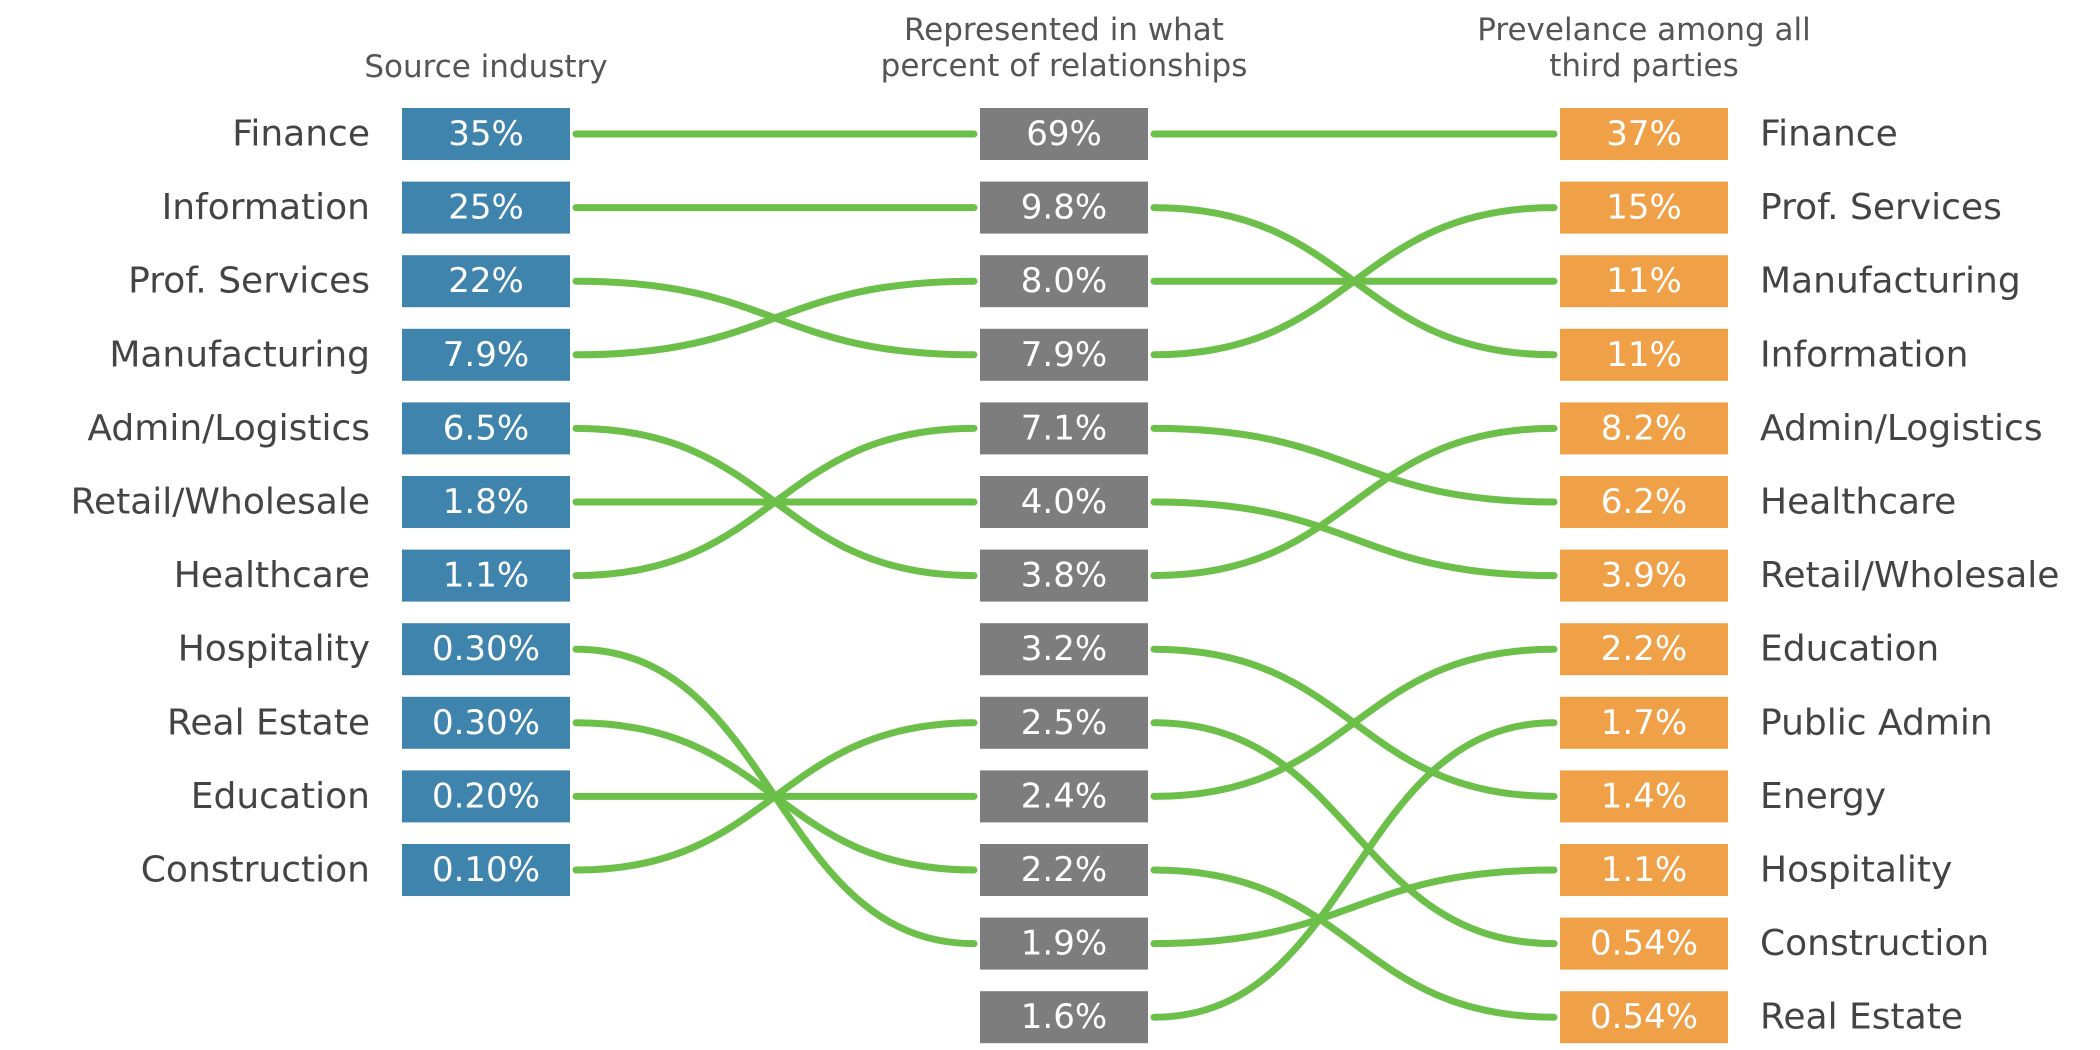 The width and height of the screenshot is (2100, 1050). I want to click on source-label: Retail/Wholesale, so click(220, 502).